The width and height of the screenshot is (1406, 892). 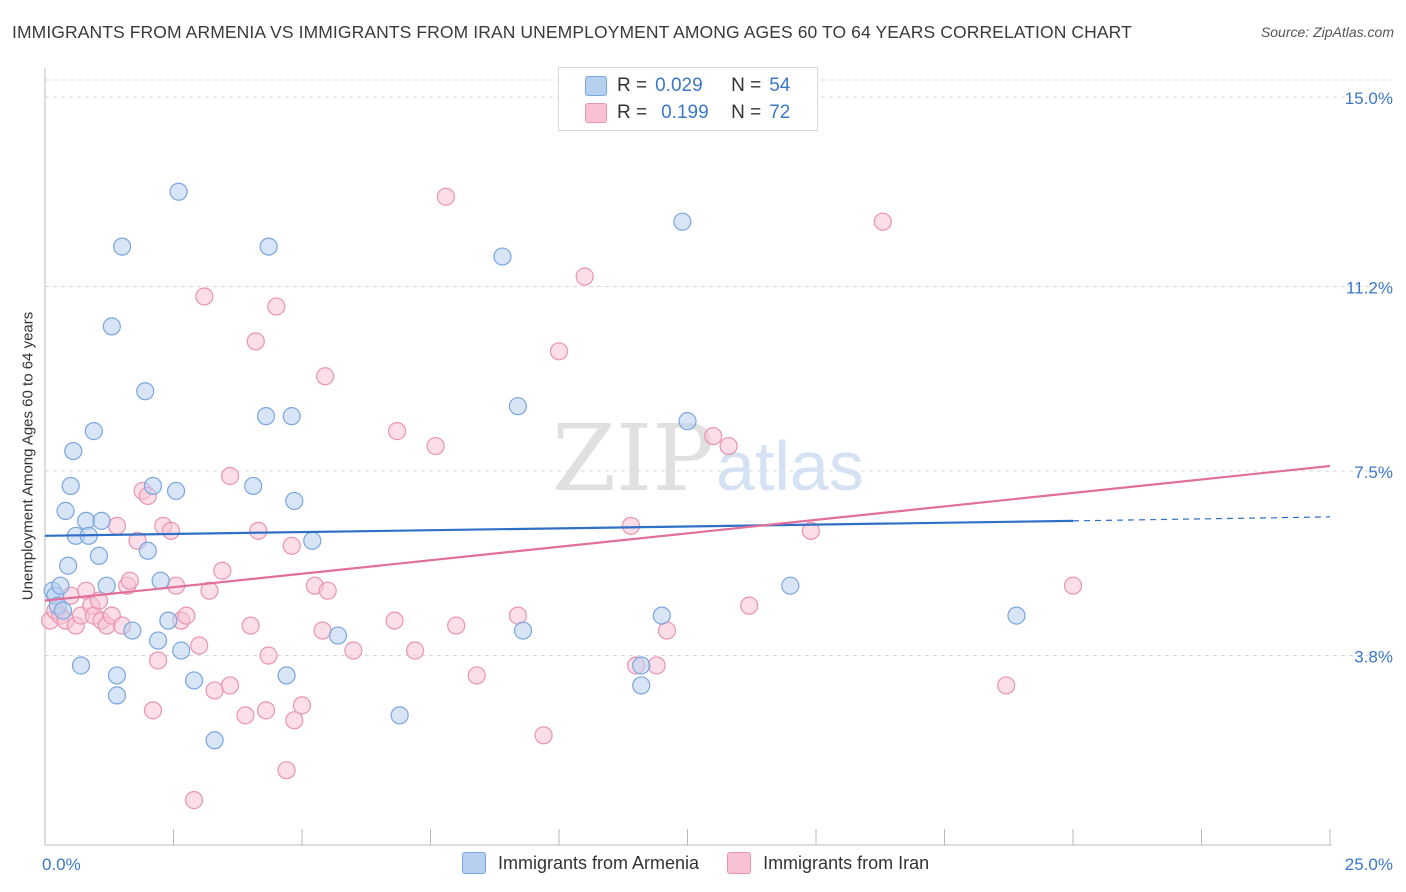 I want to click on x-tick-label-1: 25.0%, so click(x=1369, y=864).